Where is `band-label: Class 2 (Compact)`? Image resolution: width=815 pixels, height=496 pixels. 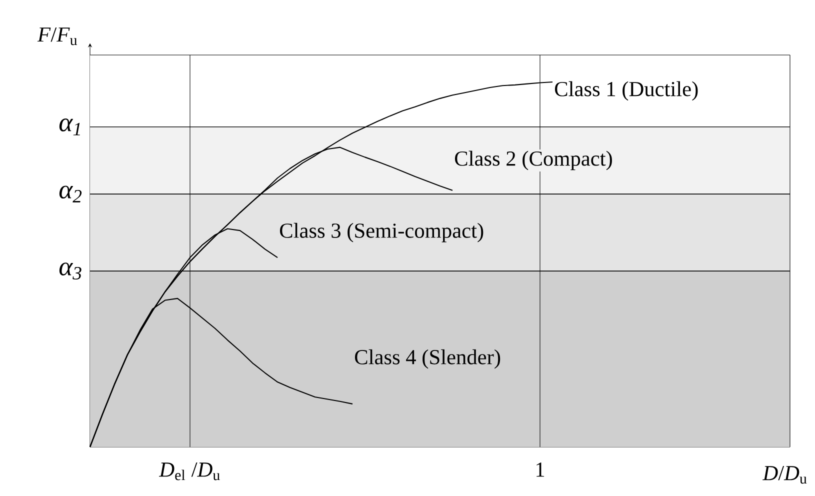
band-label: Class 2 (Compact) is located at coordinates (533, 160).